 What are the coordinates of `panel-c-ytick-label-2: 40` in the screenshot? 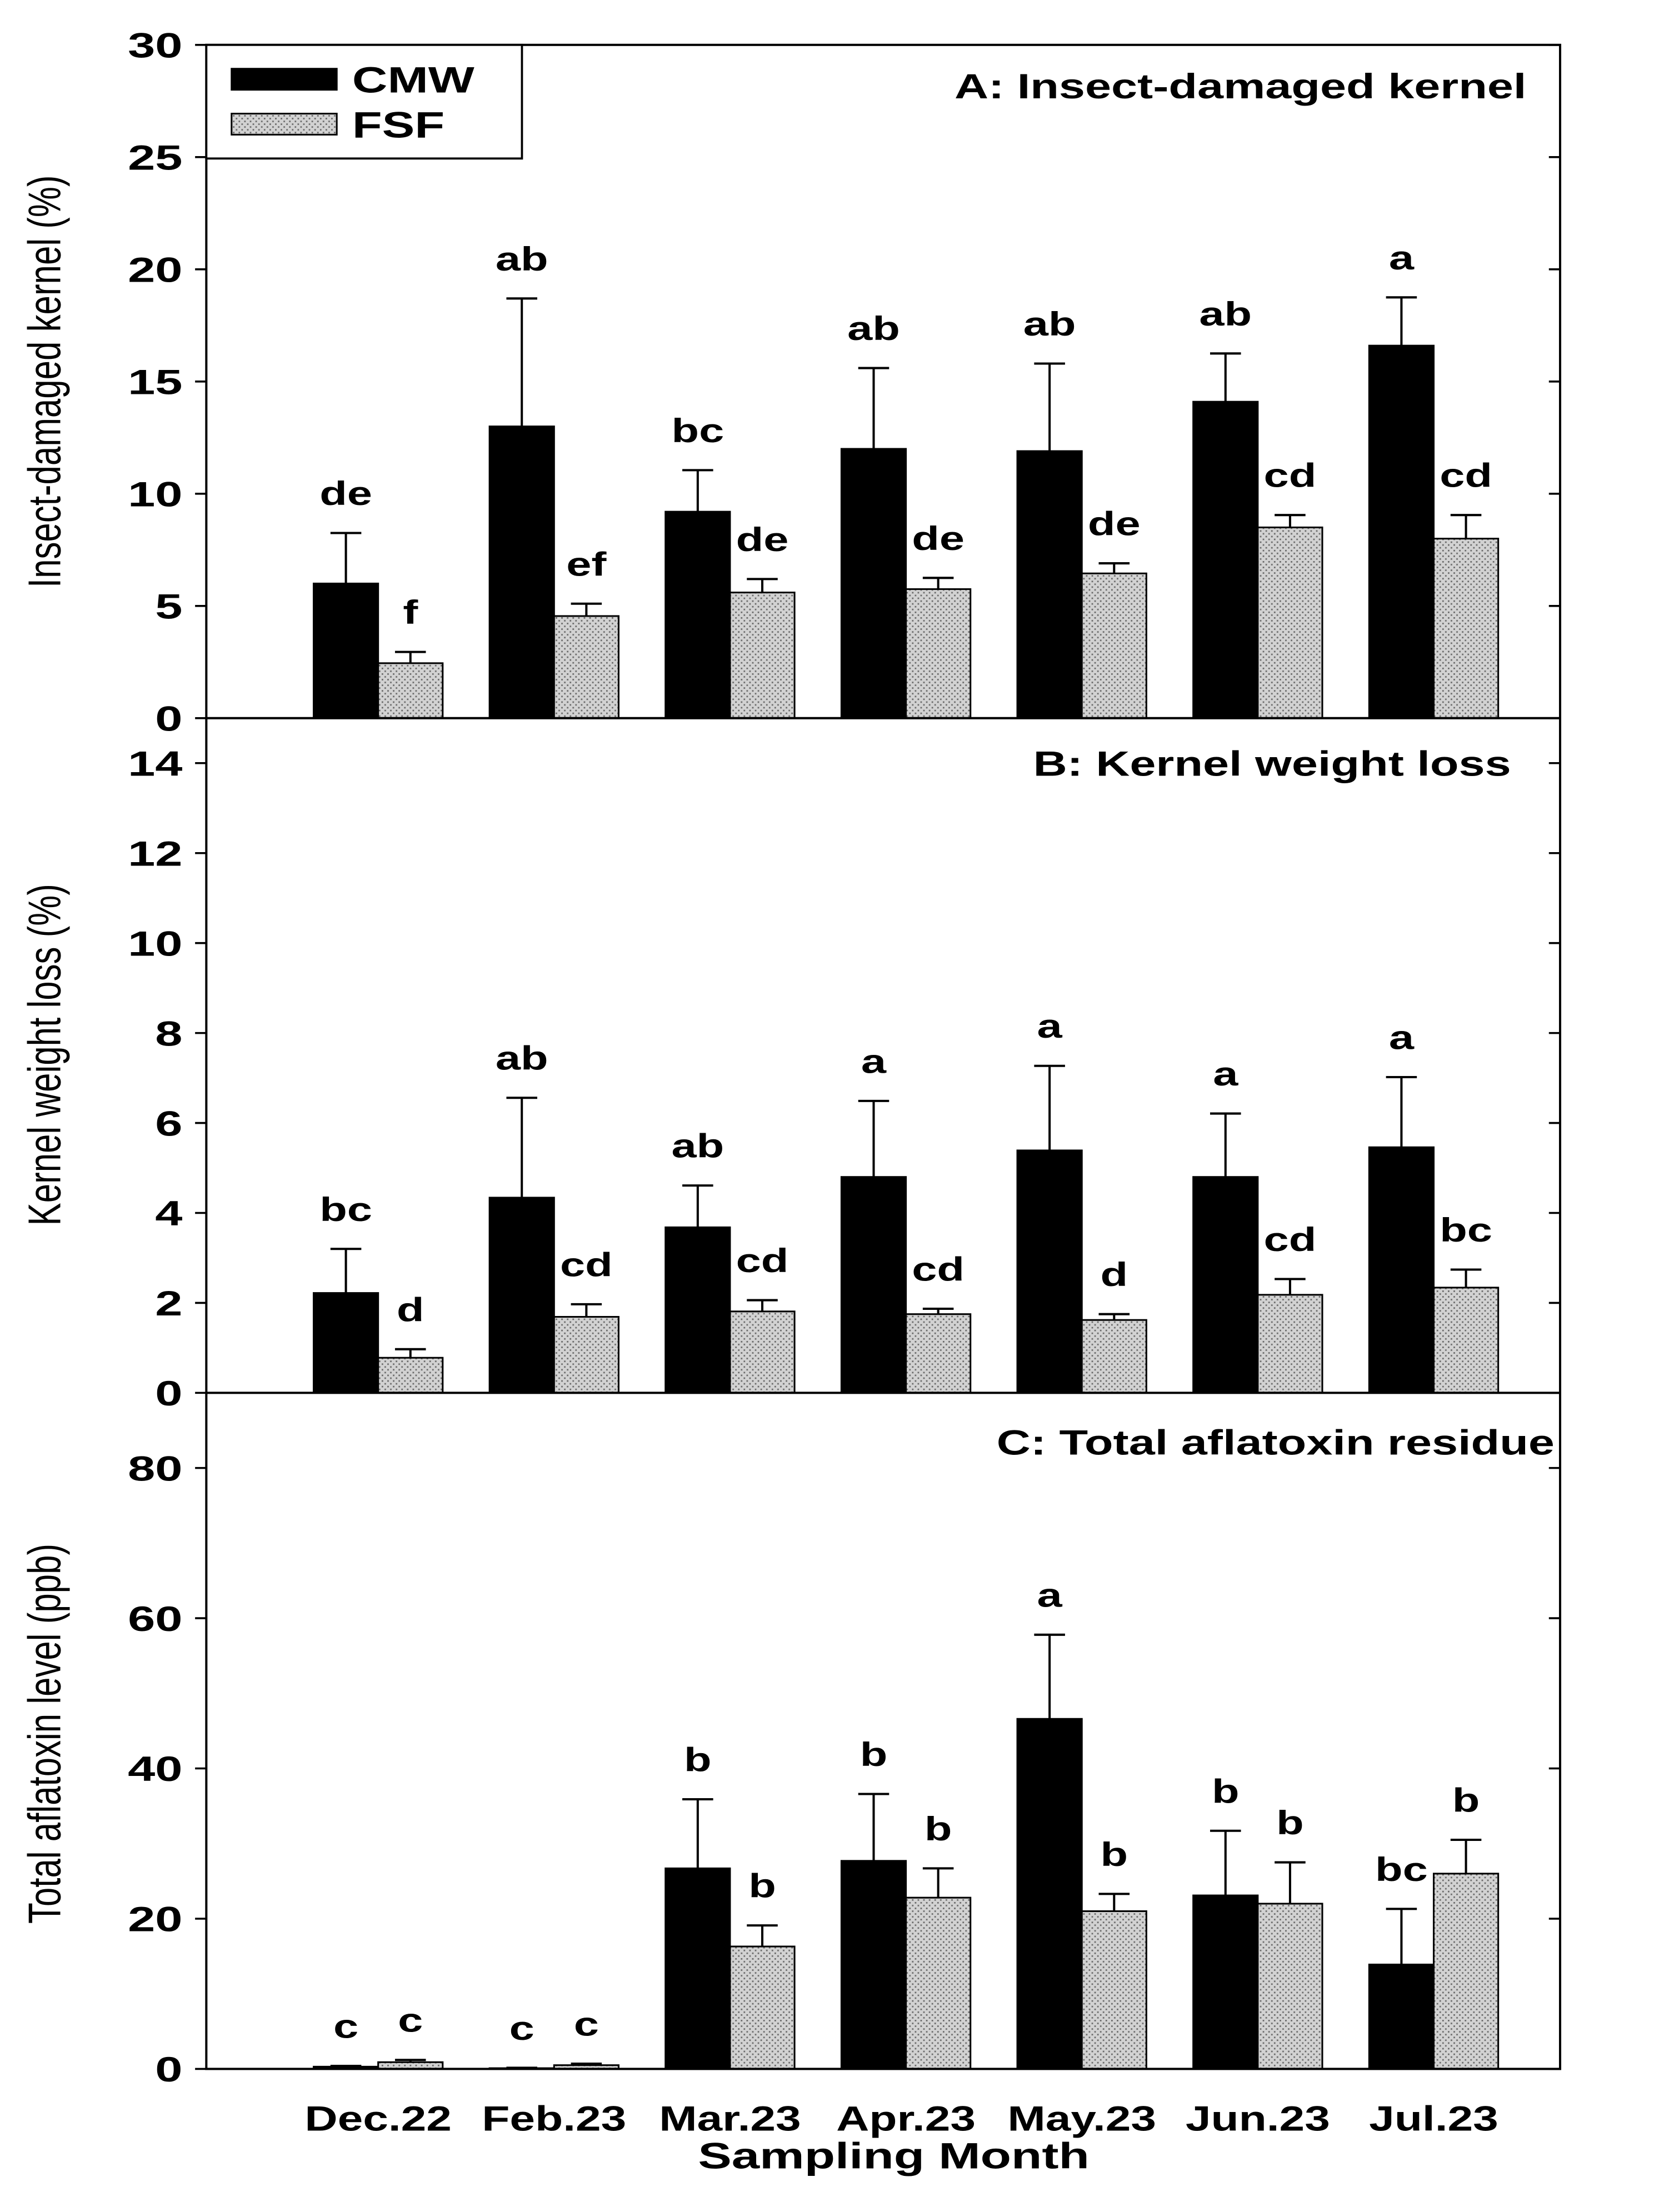 It's located at (155, 1769).